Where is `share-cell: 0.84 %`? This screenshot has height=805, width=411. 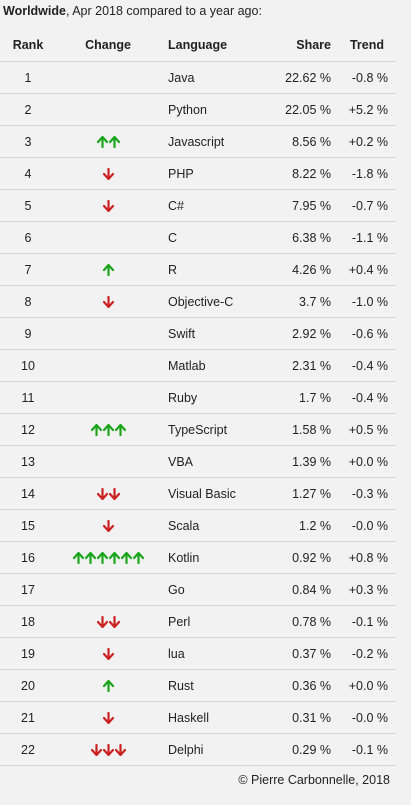
share-cell: 0.84 % is located at coordinates (302, 589).